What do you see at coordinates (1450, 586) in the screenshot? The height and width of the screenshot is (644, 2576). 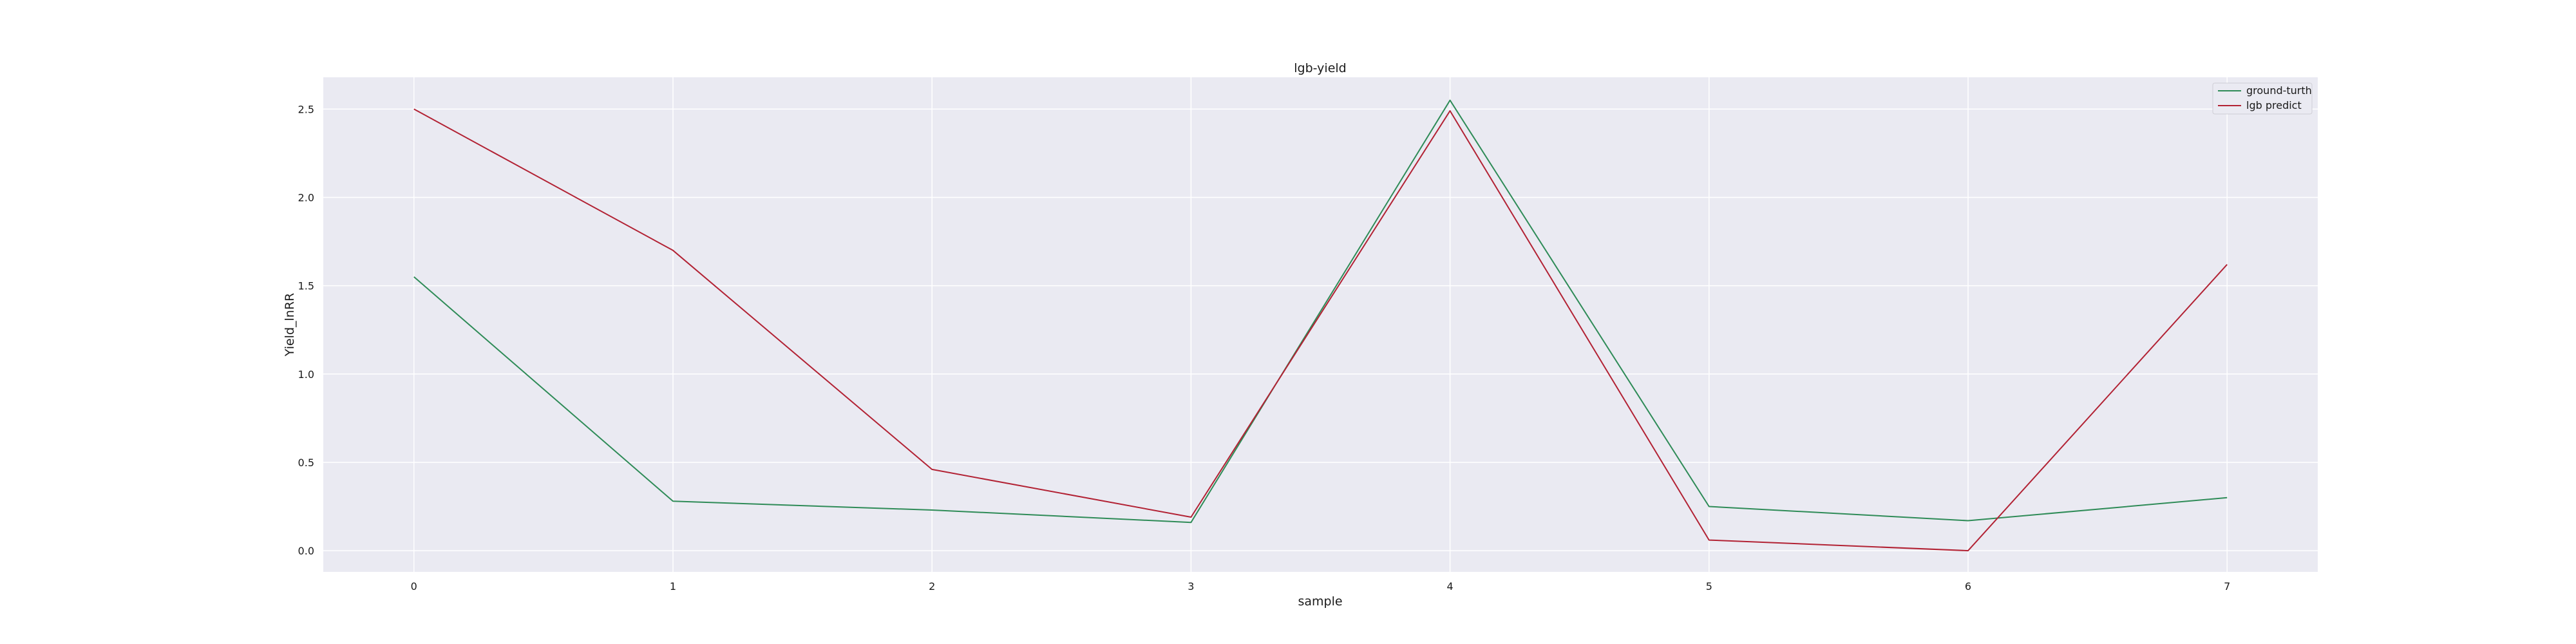 I see `x-tick-label: 4` at bounding box center [1450, 586].